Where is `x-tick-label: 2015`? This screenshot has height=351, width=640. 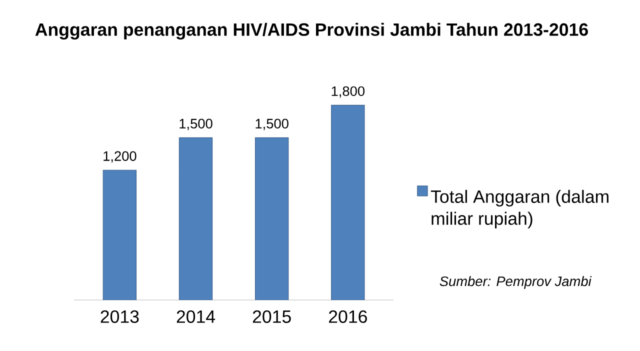 x-tick-label: 2015 is located at coordinates (271, 317).